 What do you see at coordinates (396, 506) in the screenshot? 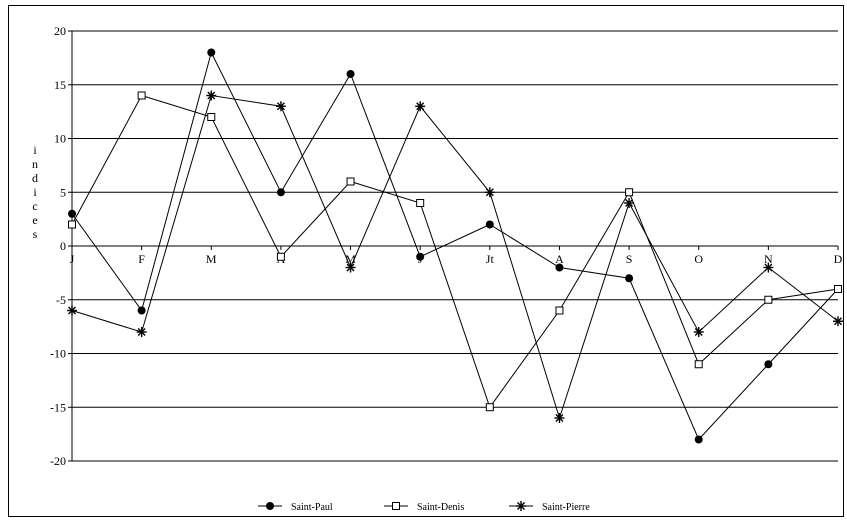
I see `legend-marker-saint-denis` at bounding box center [396, 506].